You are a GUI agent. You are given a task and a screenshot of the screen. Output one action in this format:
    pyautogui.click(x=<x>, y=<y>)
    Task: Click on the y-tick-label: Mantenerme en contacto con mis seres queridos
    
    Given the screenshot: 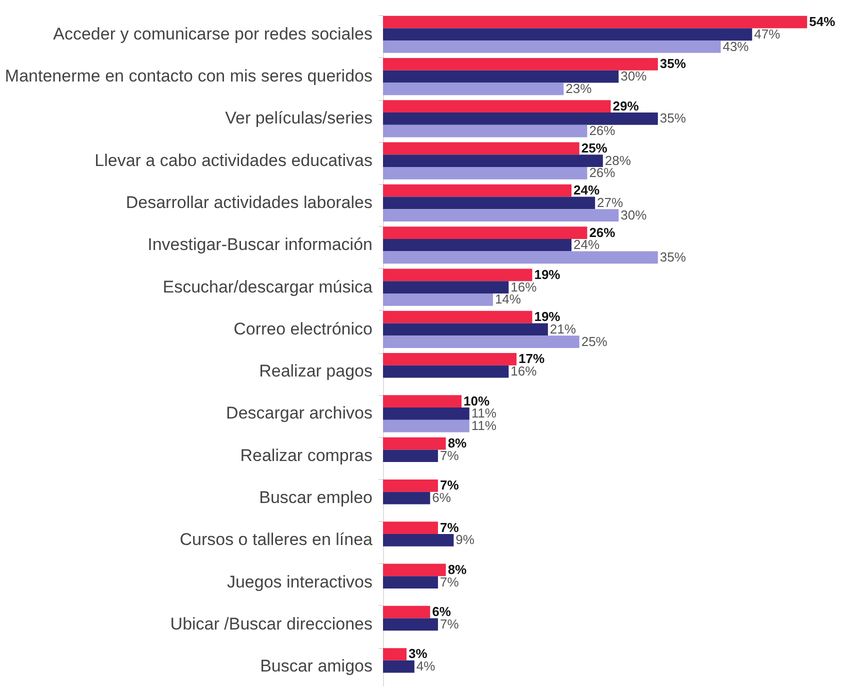 What is the action you would take?
    pyautogui.click(x=188, y=76)
    